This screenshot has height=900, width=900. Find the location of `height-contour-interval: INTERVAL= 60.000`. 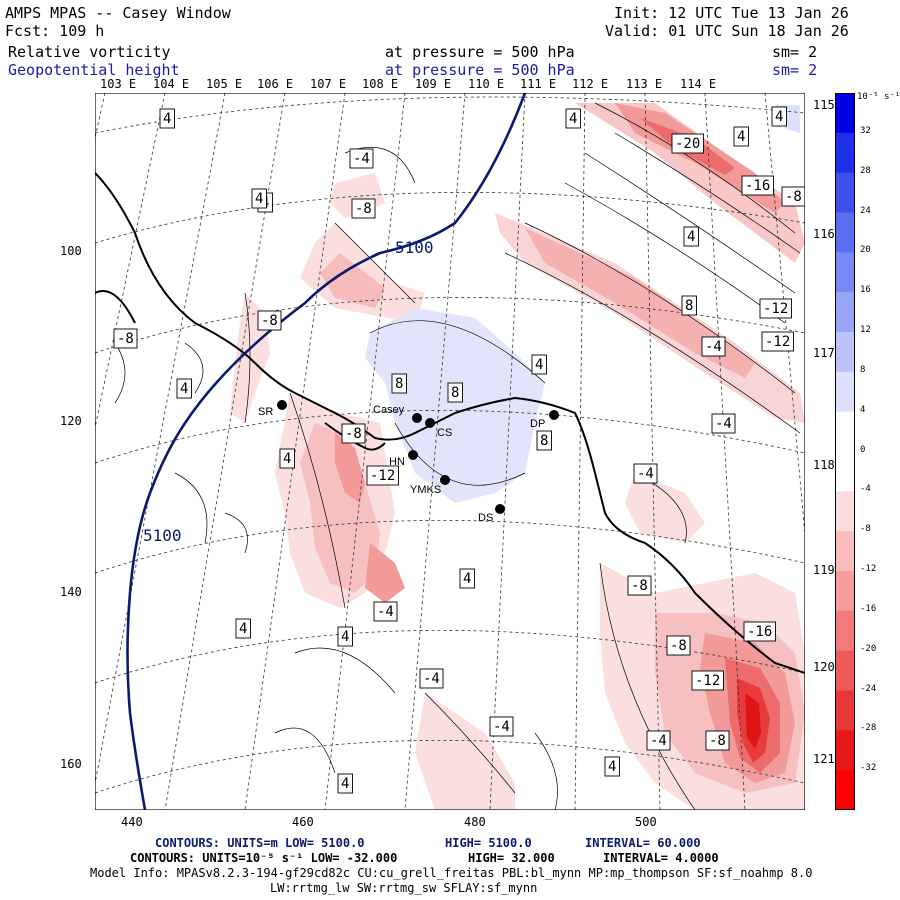

height-contour-interval: INTERVAL= 60.000 is located at coordinates (643, 843).